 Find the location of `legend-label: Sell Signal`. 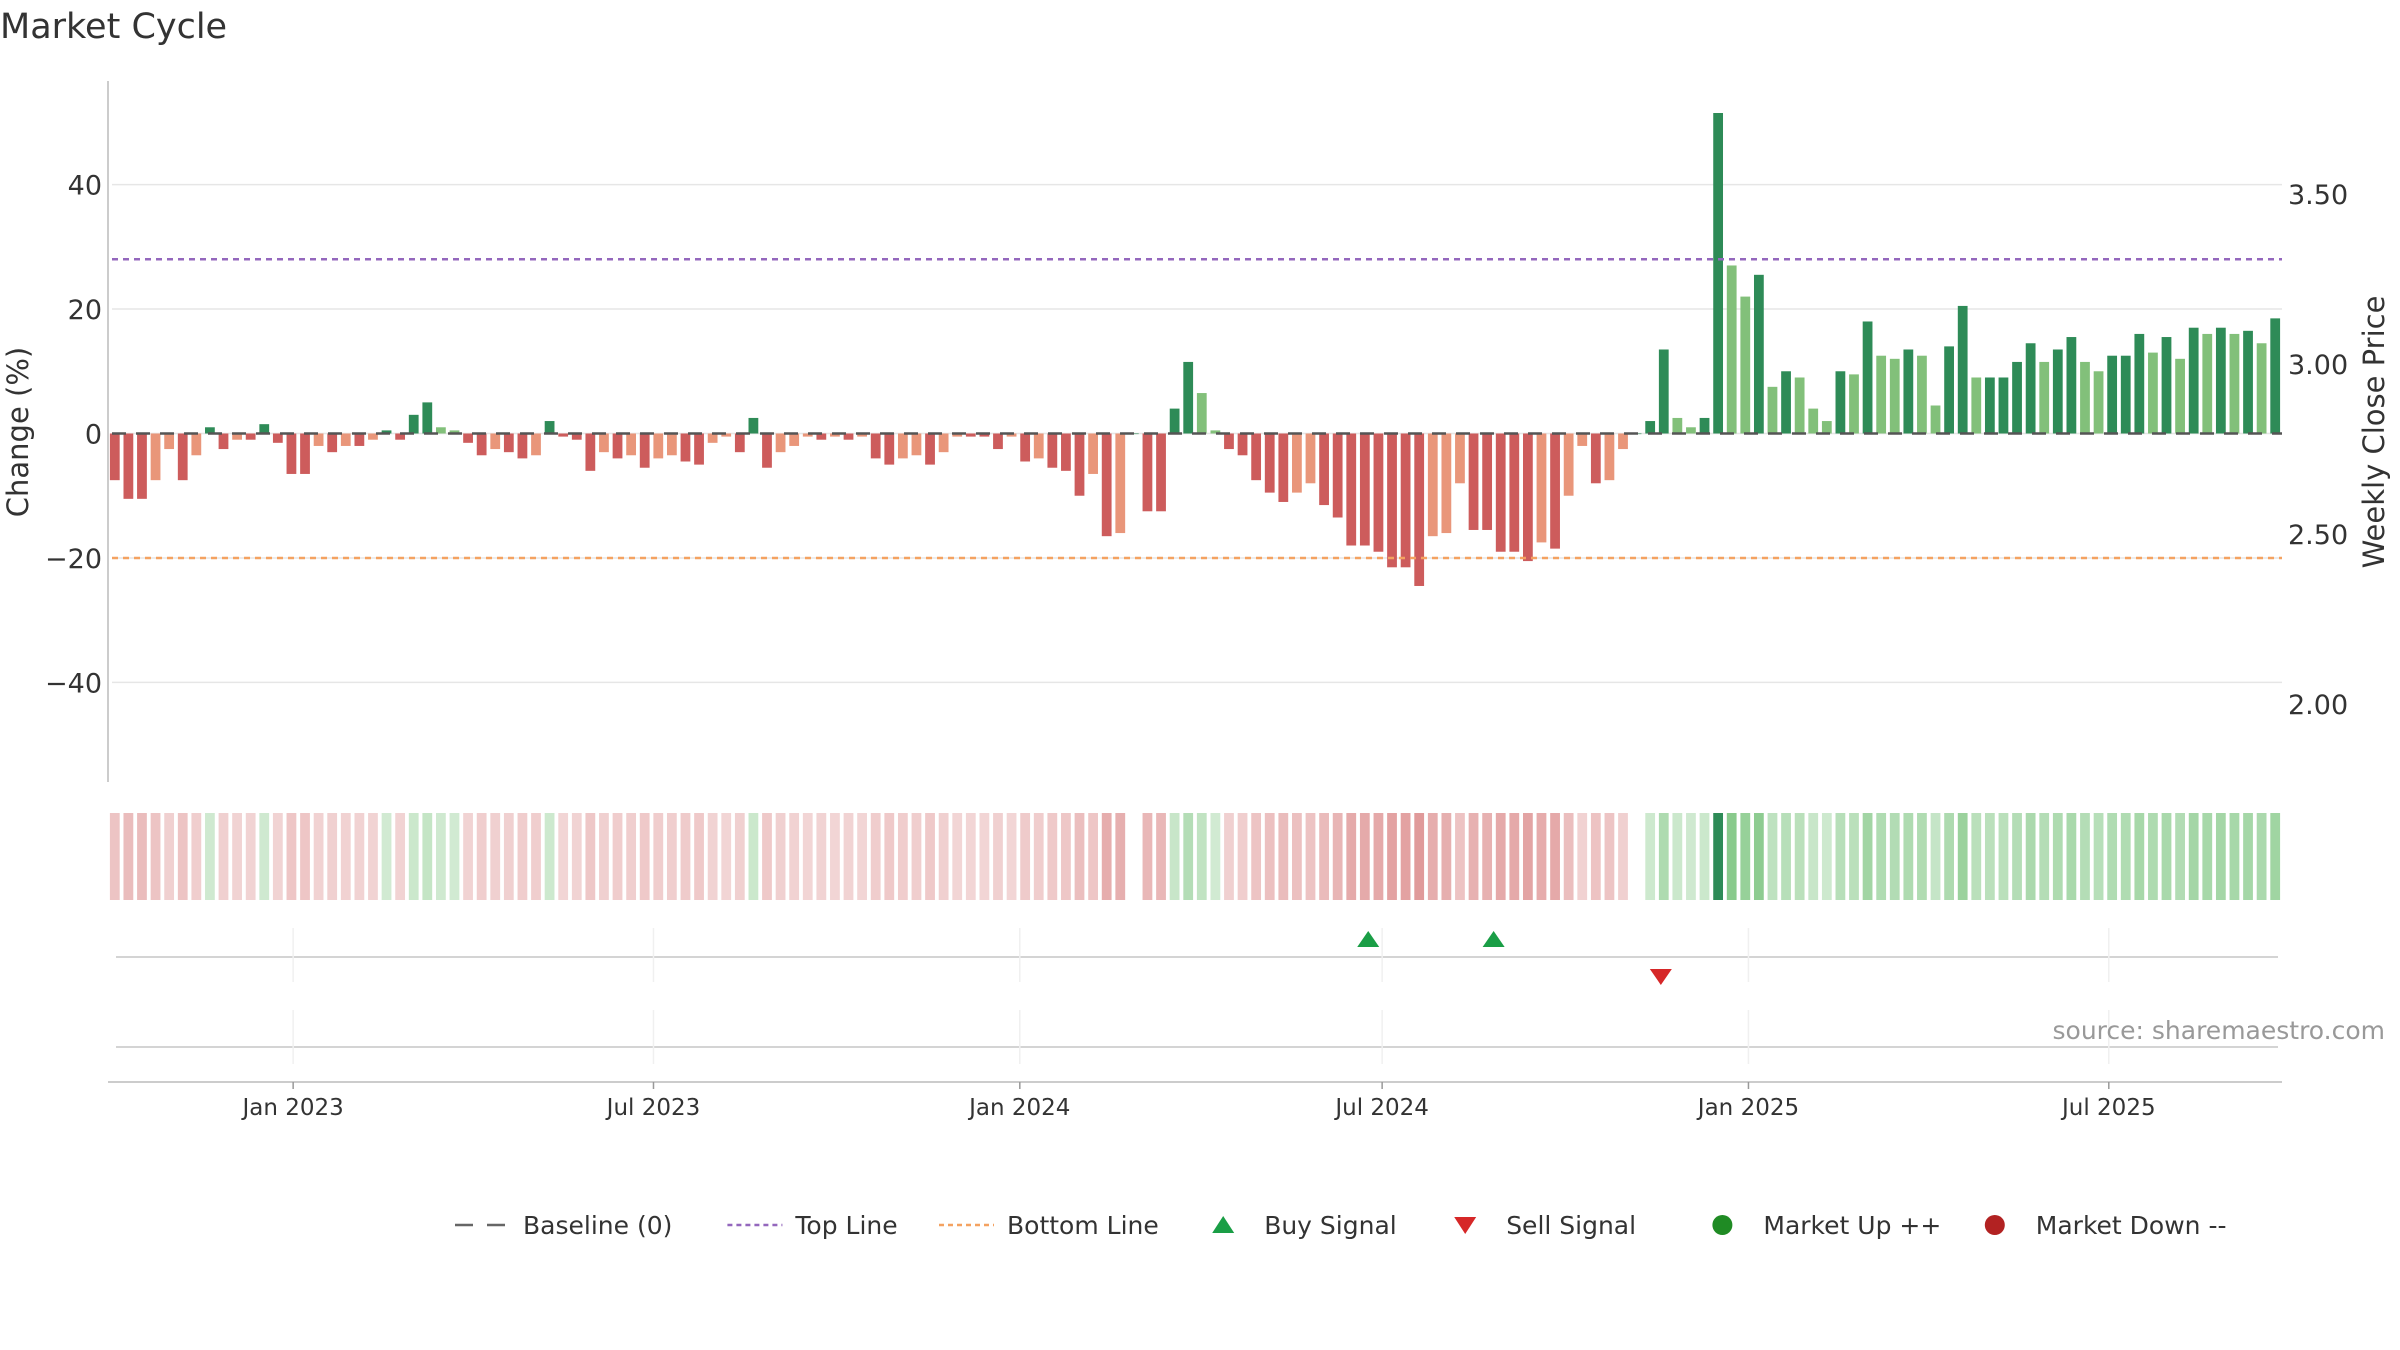

legend-label: Sell Signal is located at coordinates (1571, 1225).